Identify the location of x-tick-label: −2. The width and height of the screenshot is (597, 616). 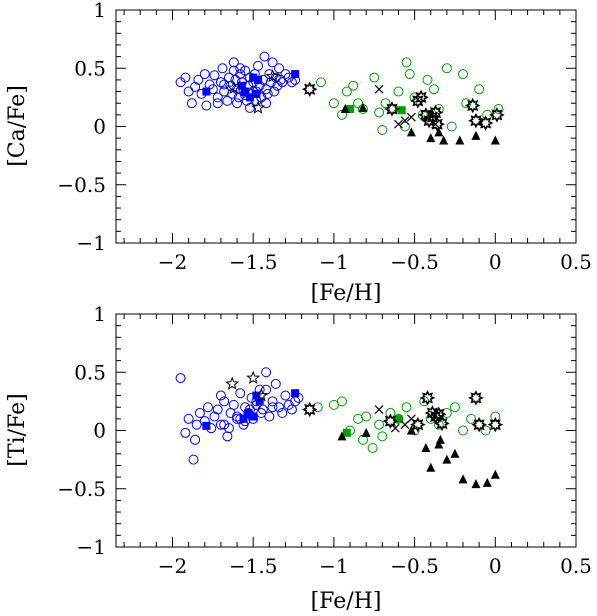
(172, 566).